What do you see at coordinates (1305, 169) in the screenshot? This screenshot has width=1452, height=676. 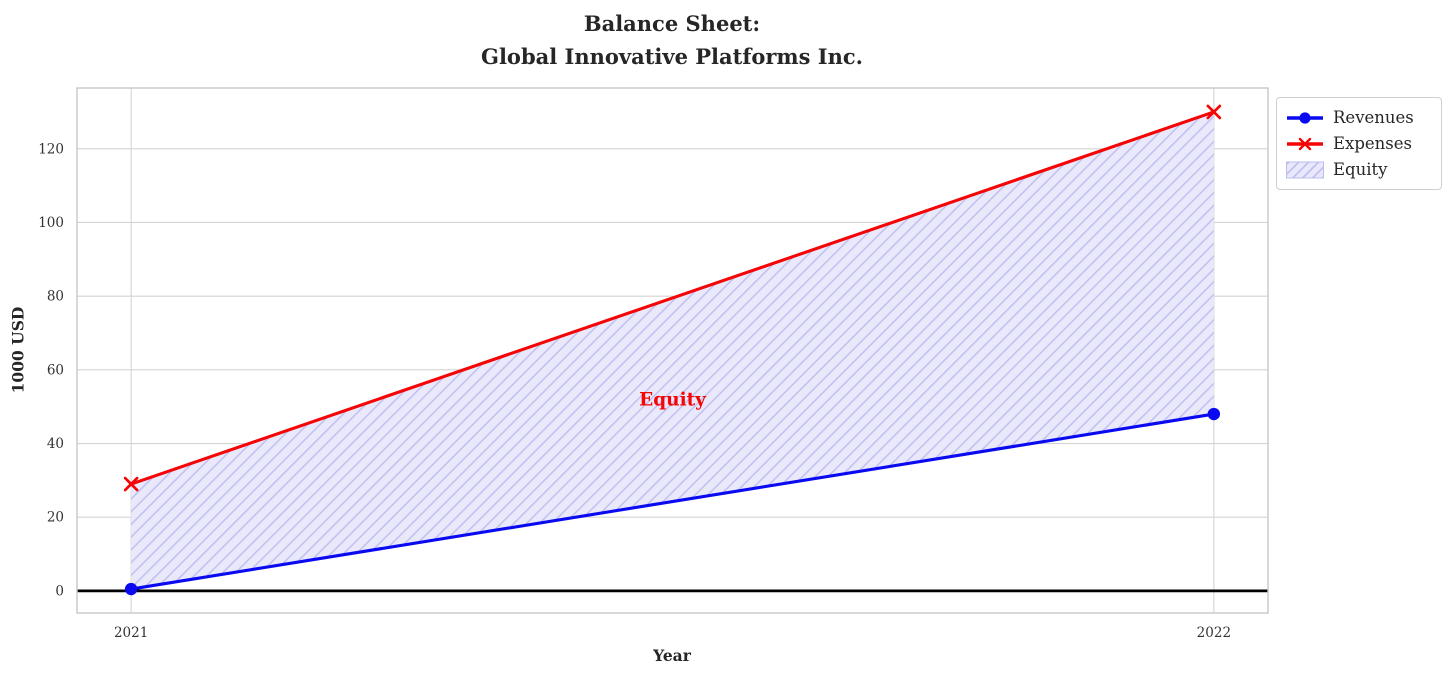 I see `equity-swatch-icon` at bounding box center [1305, 169].